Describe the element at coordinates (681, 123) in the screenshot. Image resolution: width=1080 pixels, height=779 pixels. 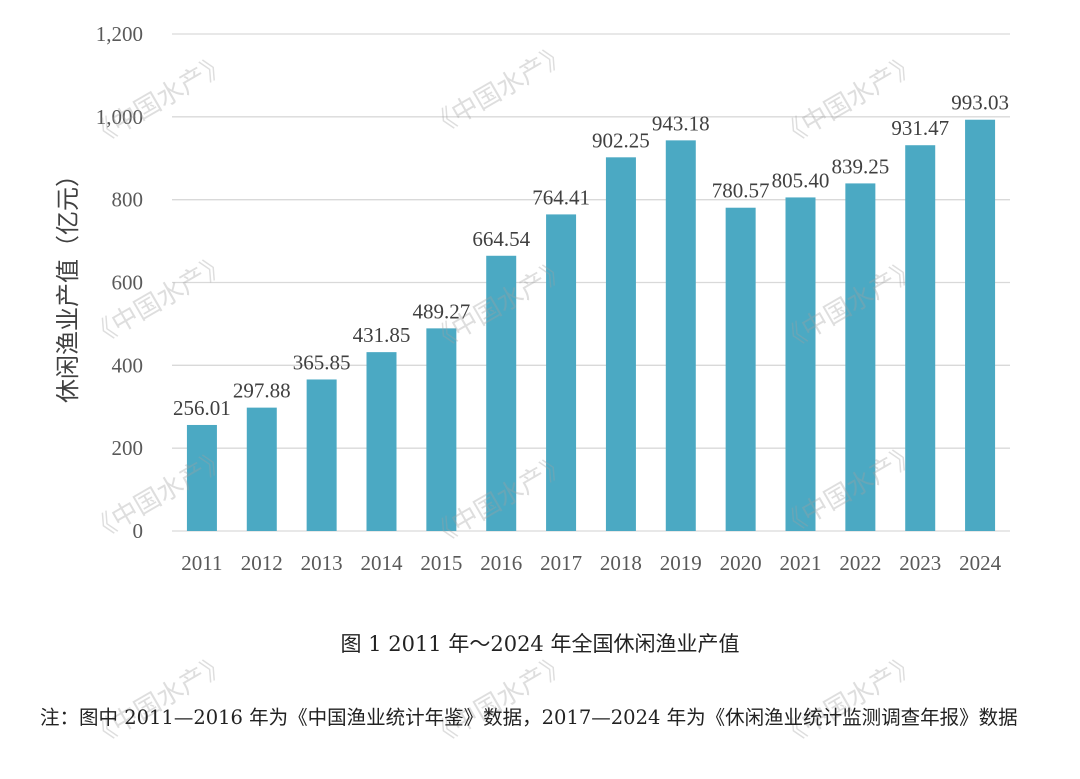
I see `data-label: 943.18` at that location.